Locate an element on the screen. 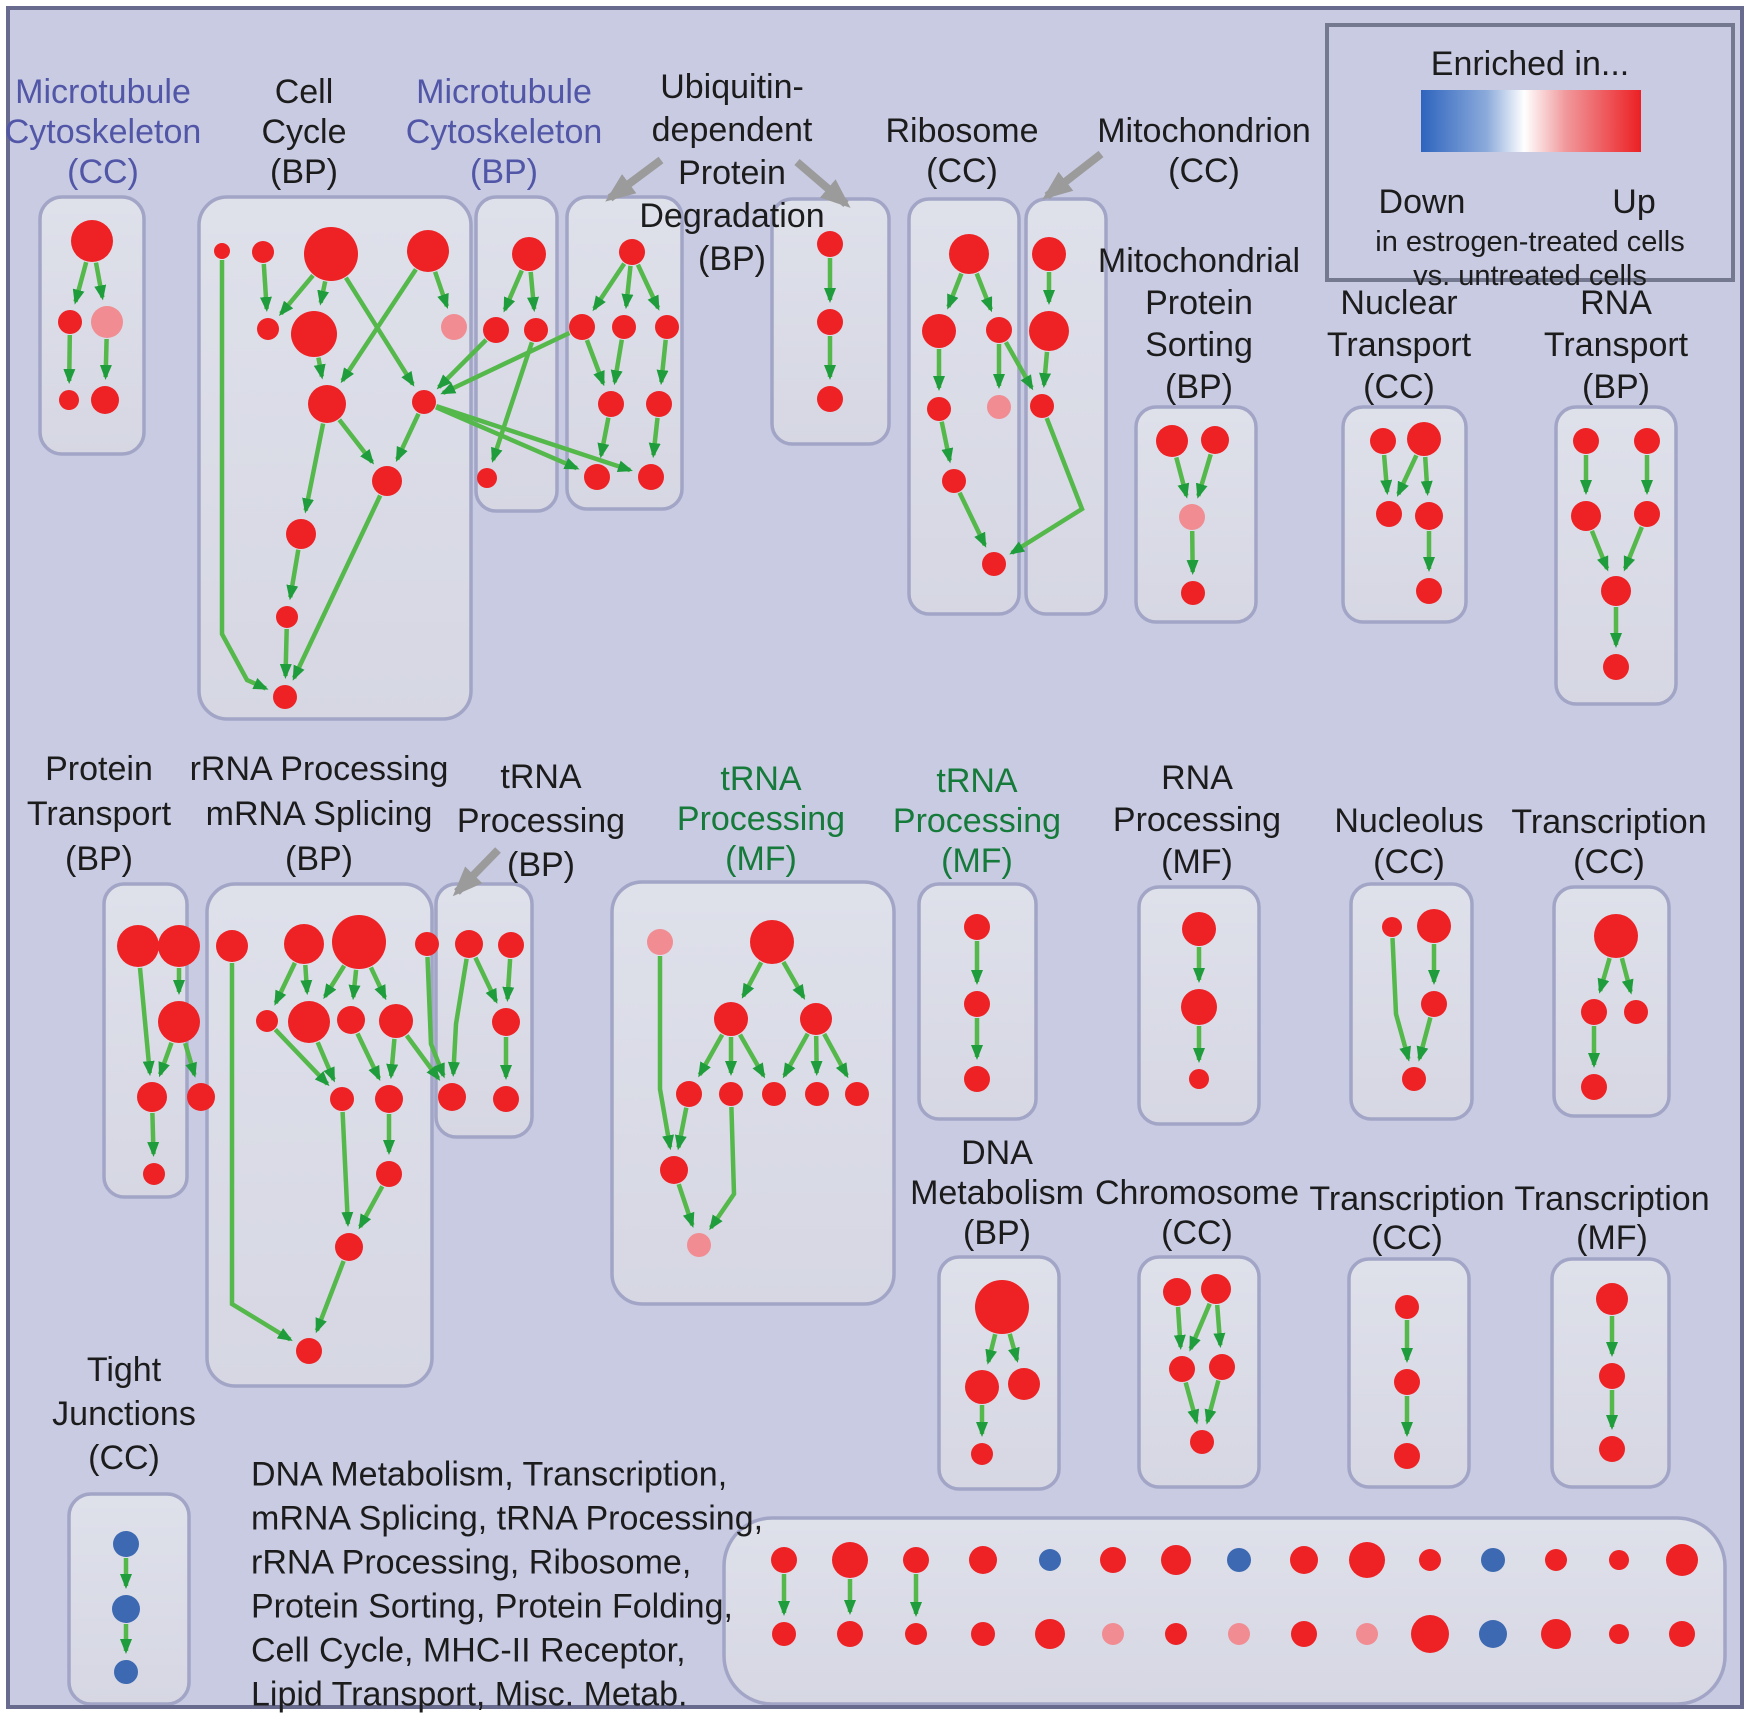 The width and height of the screenshot is (1750, 1715). cluster-box-misc-categories is located at coordinates (1224, 1610).